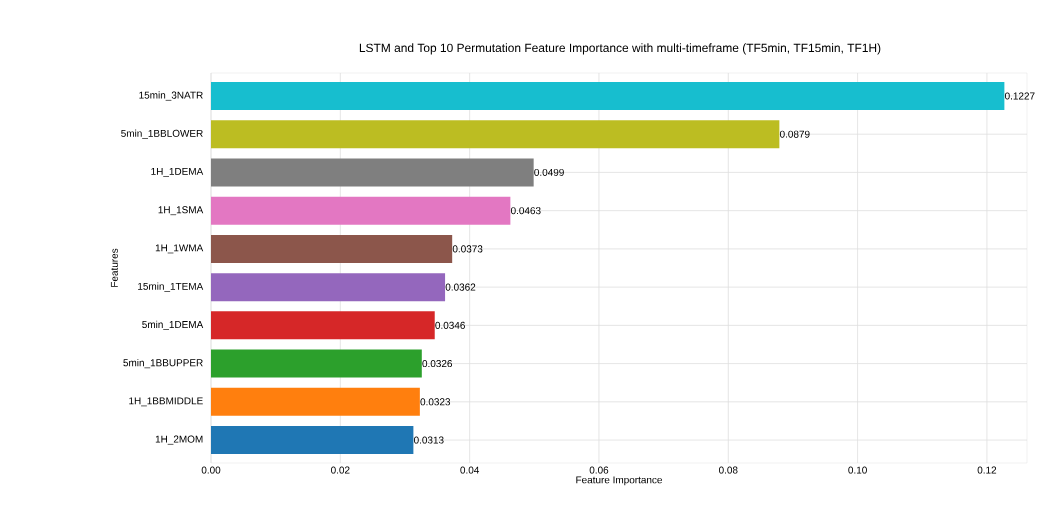 The height and width of the screenshot is (519, 1062). What do you see at coordinates (179, 249) in the screenshot?
I see `y-tick-label: 1H_1WMA` at bounding box center [179, 249].